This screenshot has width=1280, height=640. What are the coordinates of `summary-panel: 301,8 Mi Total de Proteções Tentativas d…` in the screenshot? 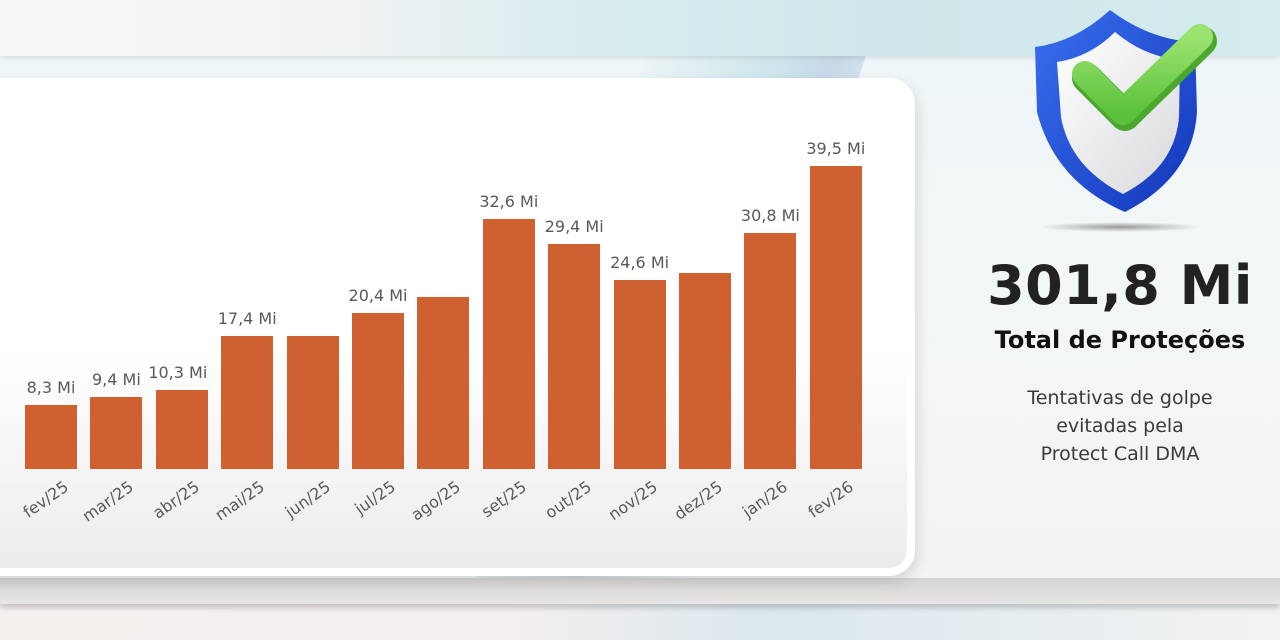 It's located at (1120, 359).